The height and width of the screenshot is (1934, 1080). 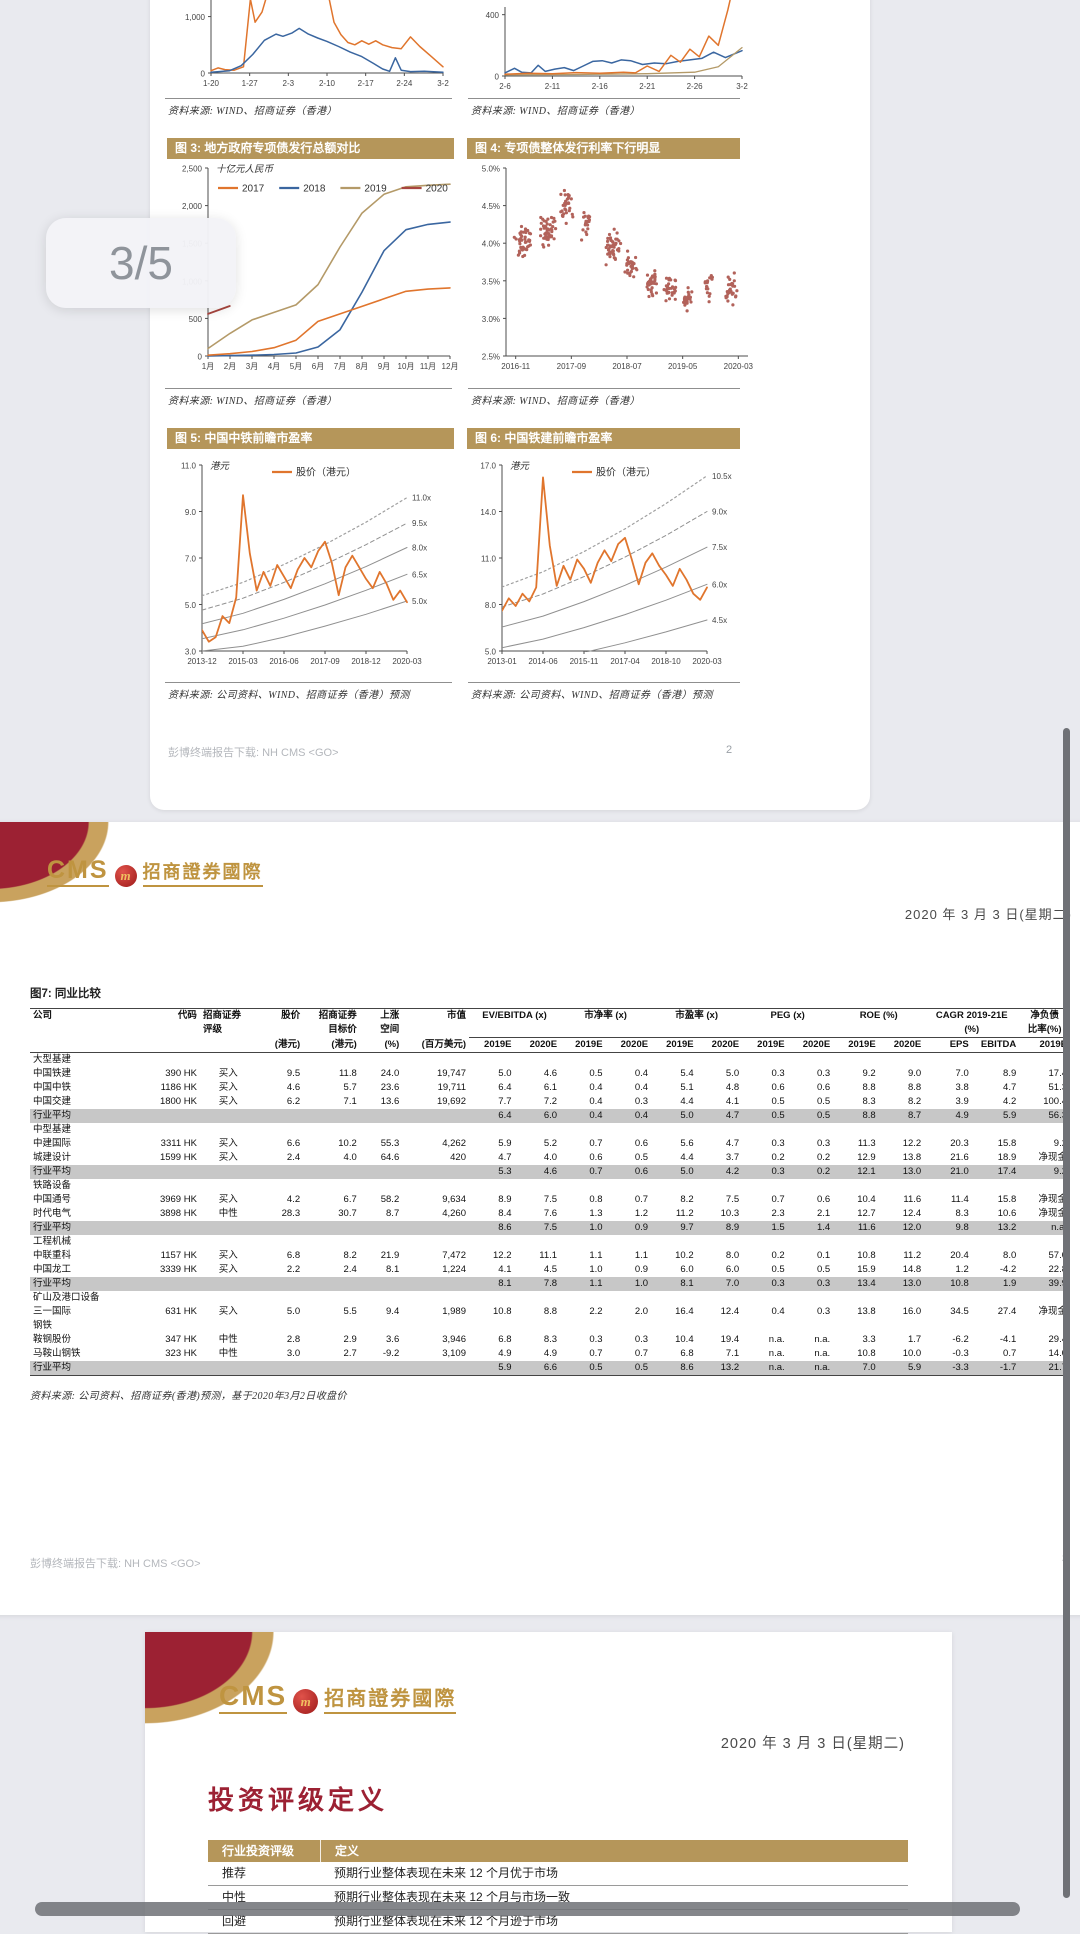 What do you see at coordinates (366, 661) in the screenshot?
I see `svg-text: 2018-12` at bounding box center [366, 661].